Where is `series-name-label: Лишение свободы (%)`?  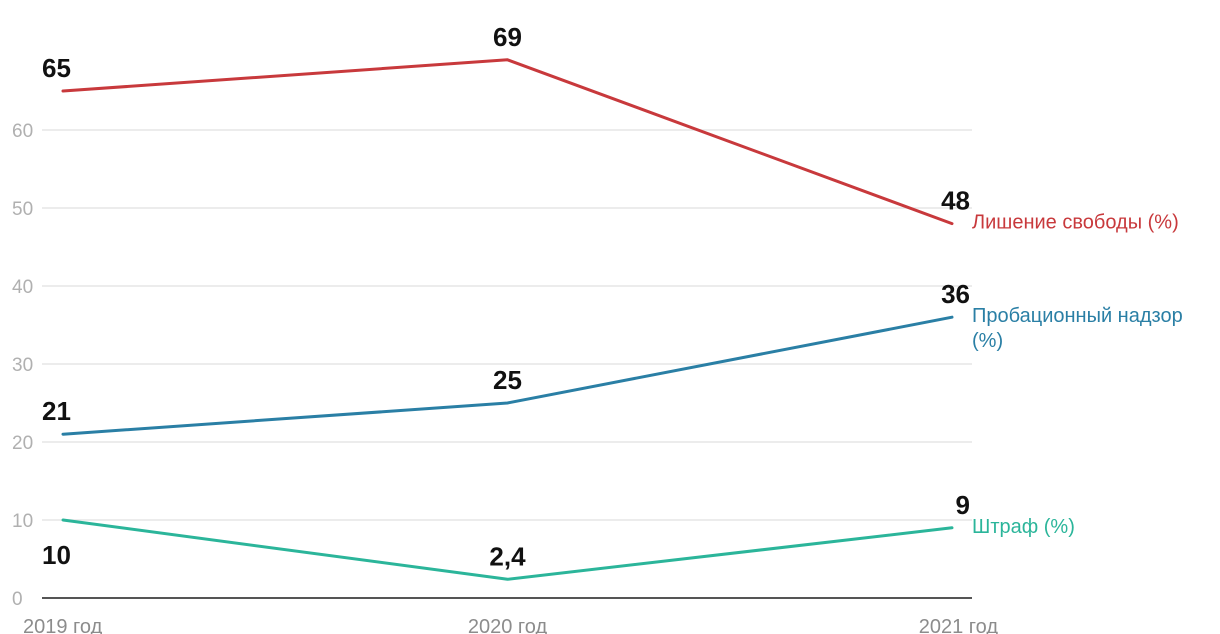 series-name-label: Лишение свободы (%) is located at coordinates (1075, 223).